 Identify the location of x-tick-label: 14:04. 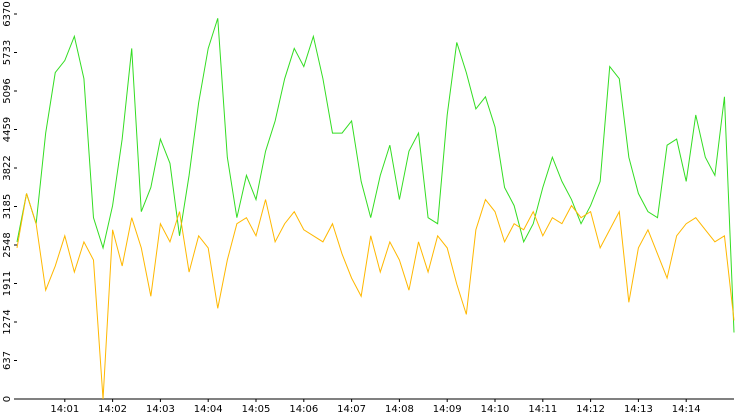
(208, 409).